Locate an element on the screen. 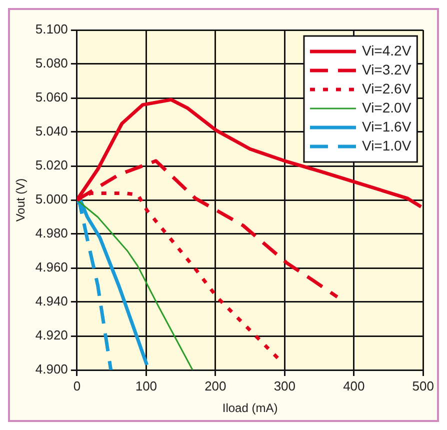 The image size is (447, 430). y-tick-label: 4.900 is located at coordinates (51, 369).